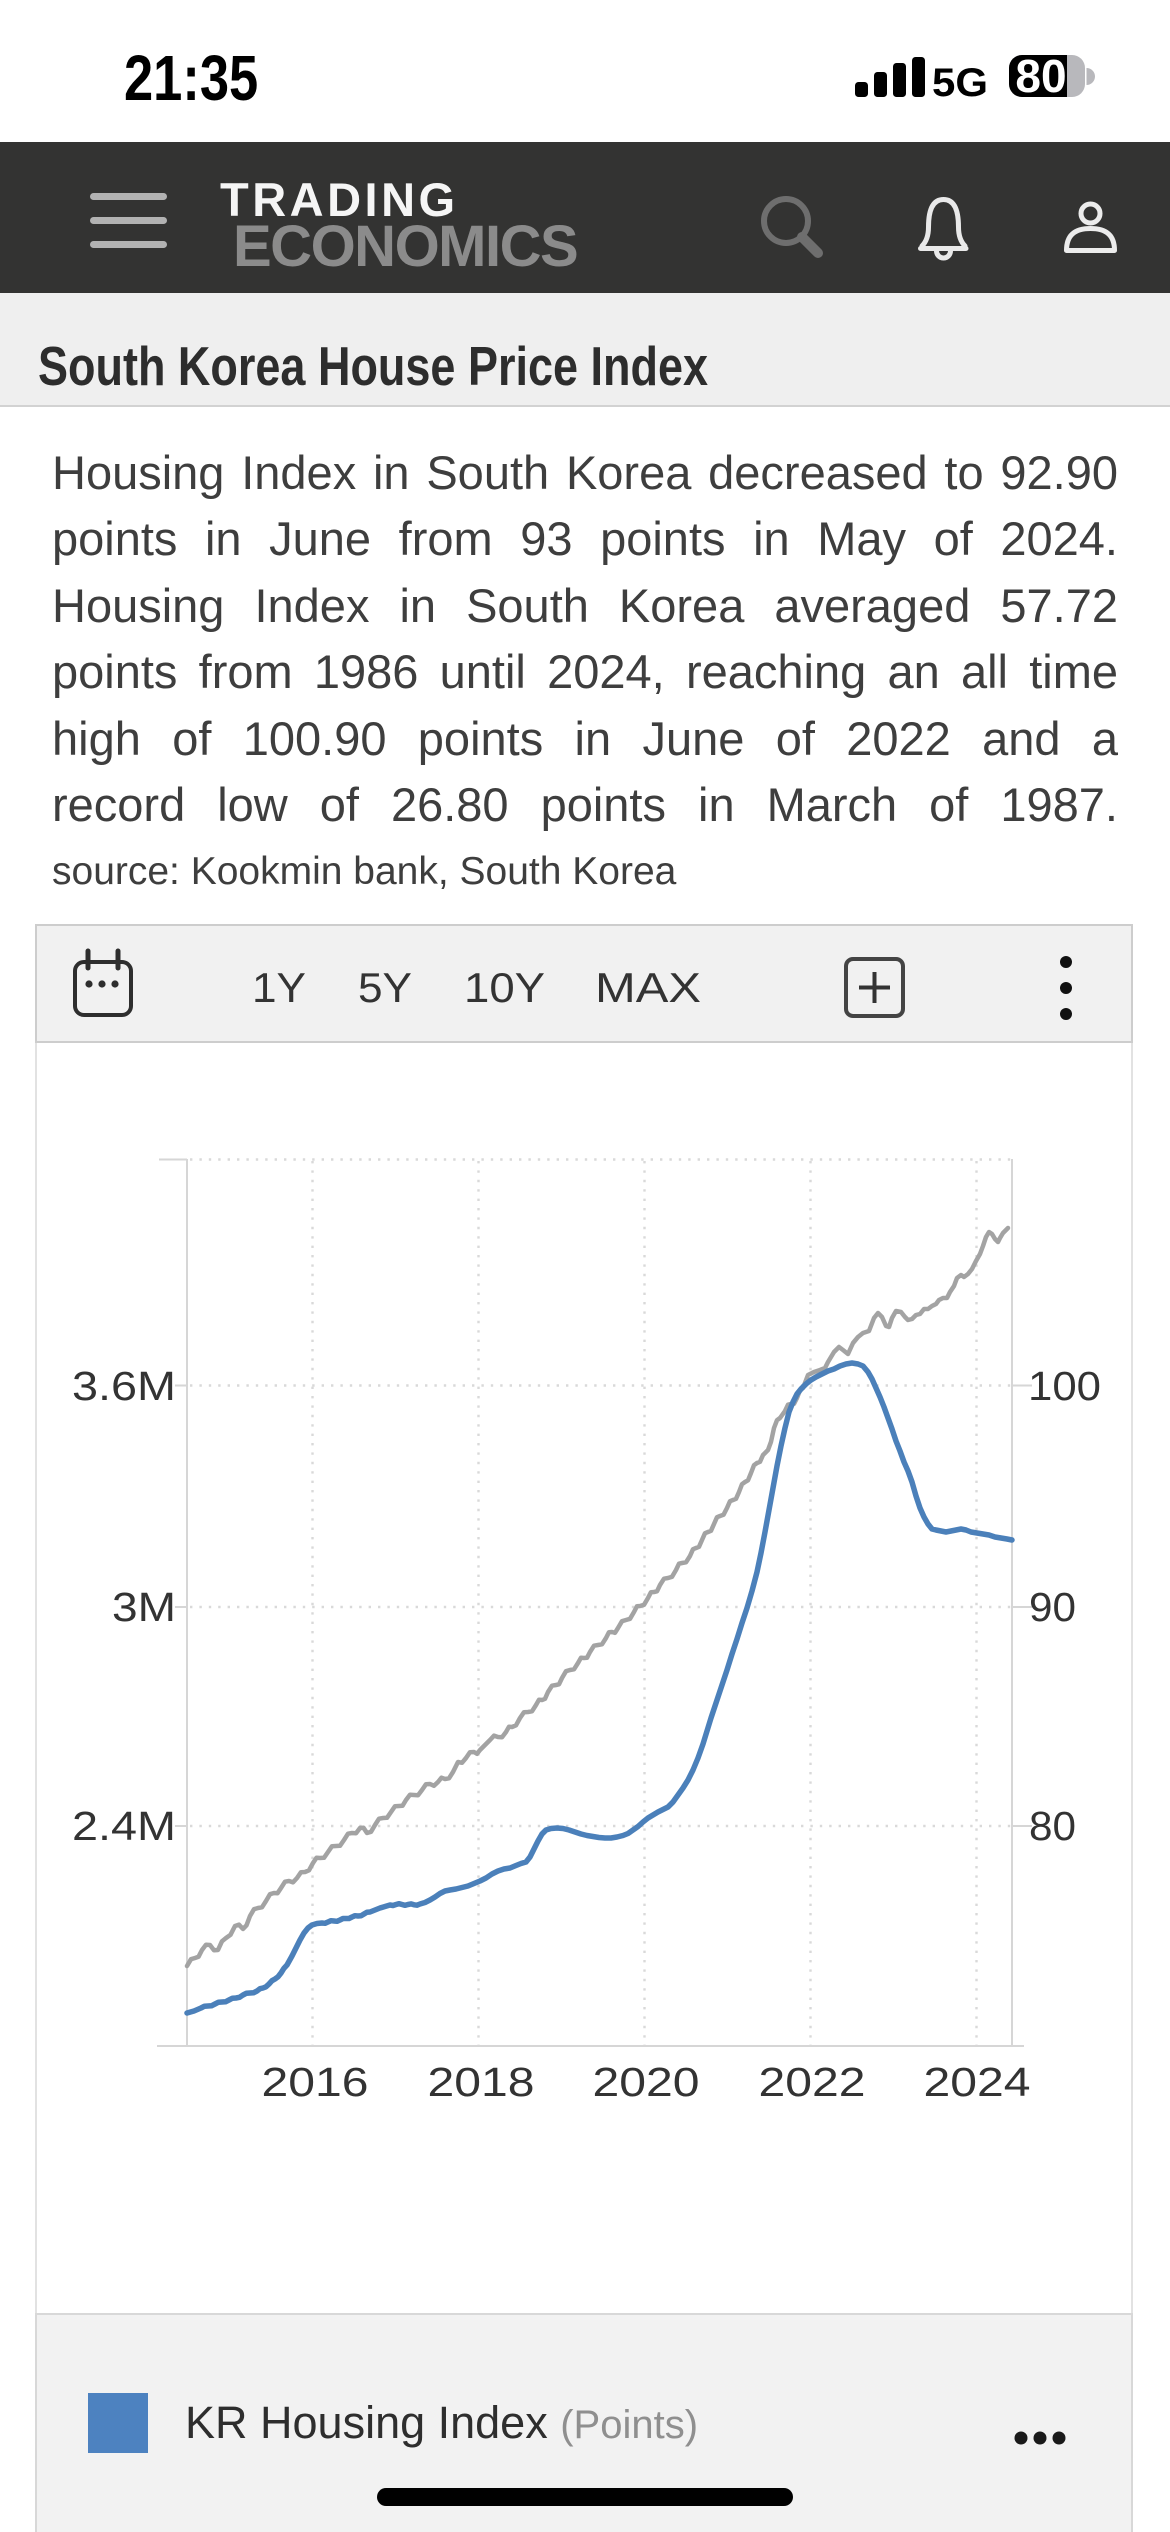 The height and width of the screenshot is (2532, 1170). I want to click on svg-text: 2016, so click(315, 2082).